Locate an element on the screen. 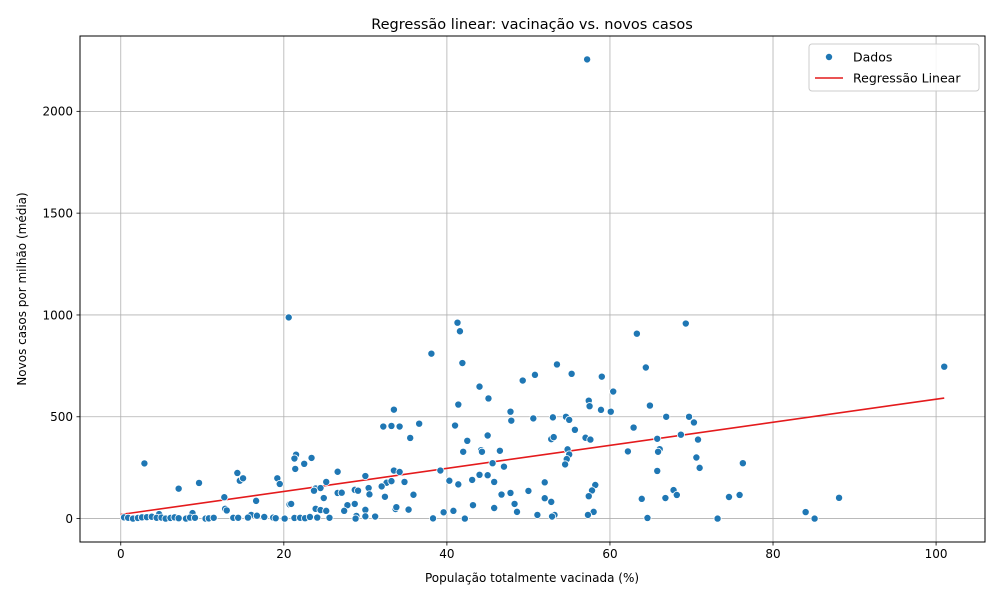 The width and height of the screenshot is (1000, 600). x-tick-label: 60 is located at coordinates (609, 554).